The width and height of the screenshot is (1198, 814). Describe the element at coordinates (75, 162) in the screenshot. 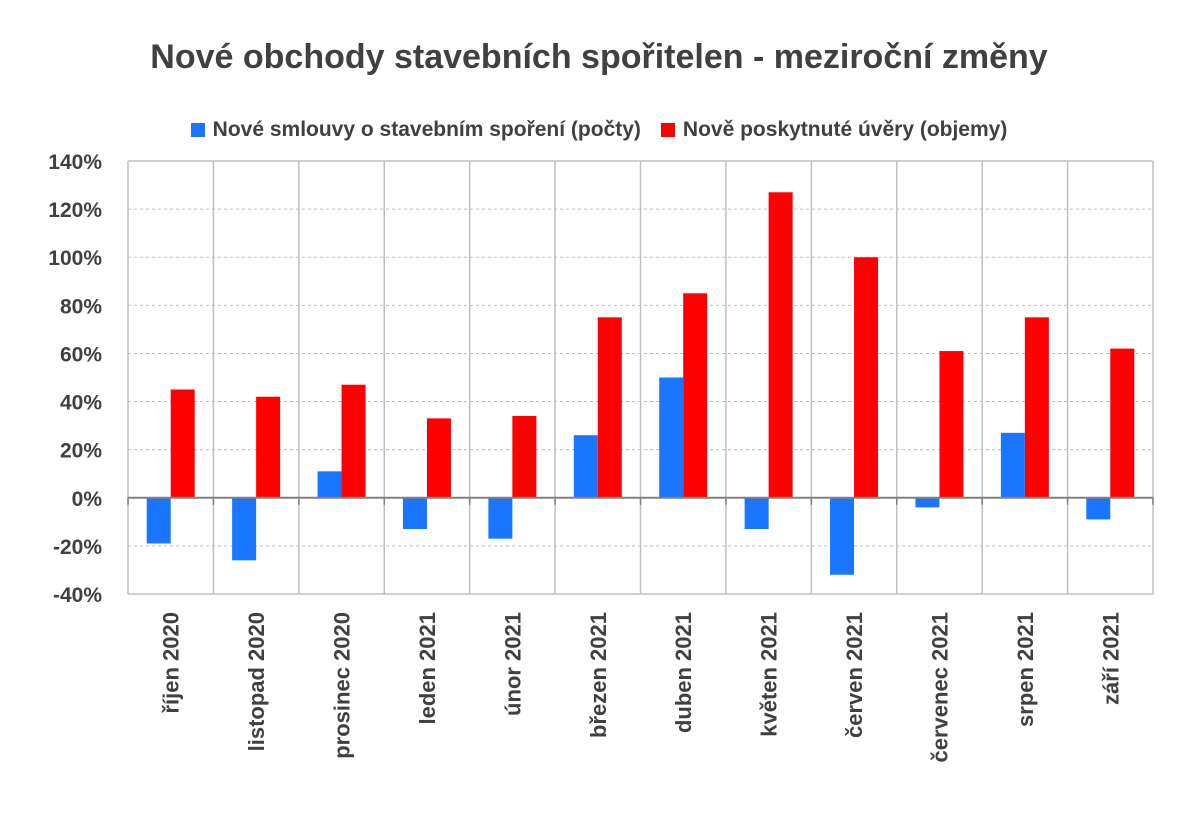

I see `y-tick-label: 140%` at that location.